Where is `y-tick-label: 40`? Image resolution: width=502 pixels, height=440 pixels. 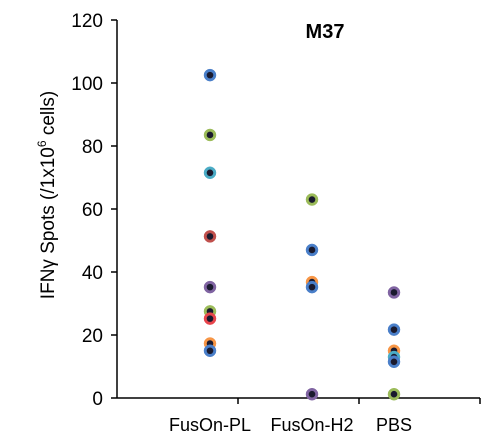
y-tick-label: 40 is located at coordinates (92, 273).